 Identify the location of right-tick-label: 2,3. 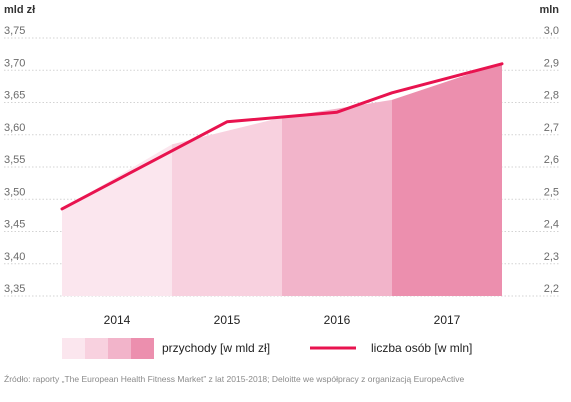
(551, 257).